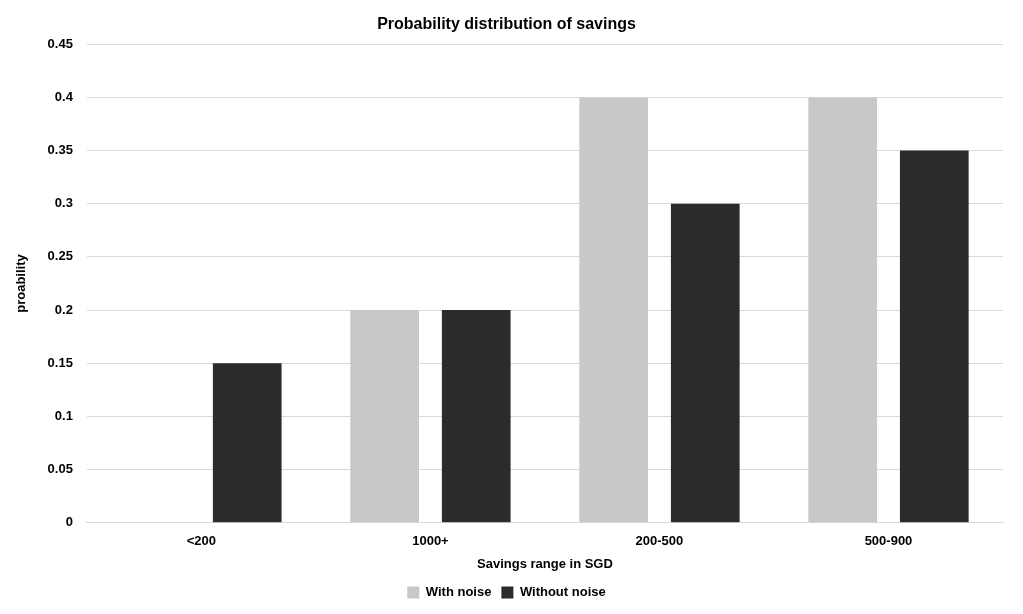 The image size is (1023, 614). I want to click on x-tick-label: <200, so click(201, 541).